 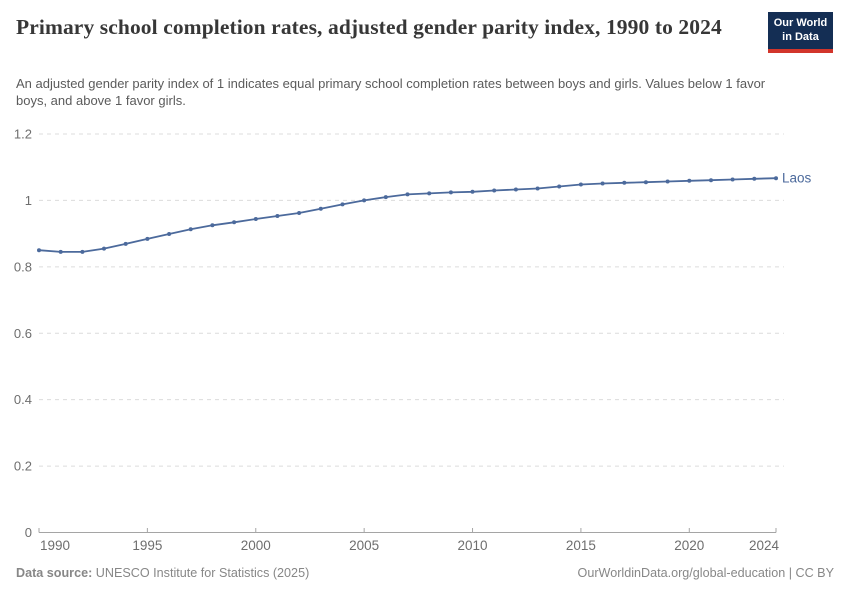 What do you see at coordinates (764, 545) in the screenshot?
I see `x-tick-label: 2024` at bounding box center [764, 545].